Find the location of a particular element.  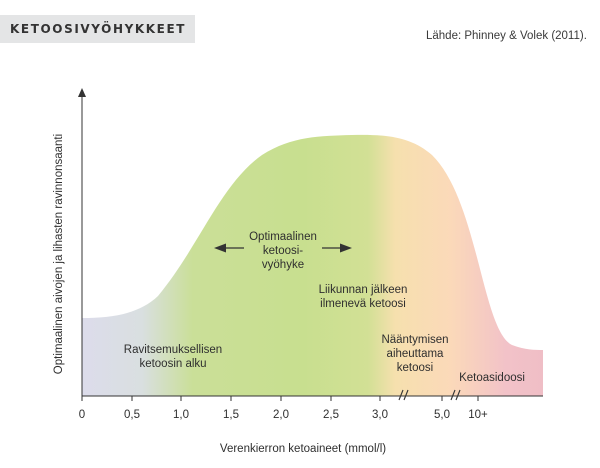

annotation-starvation: aiheuttama is located at coordinates (416, 354).